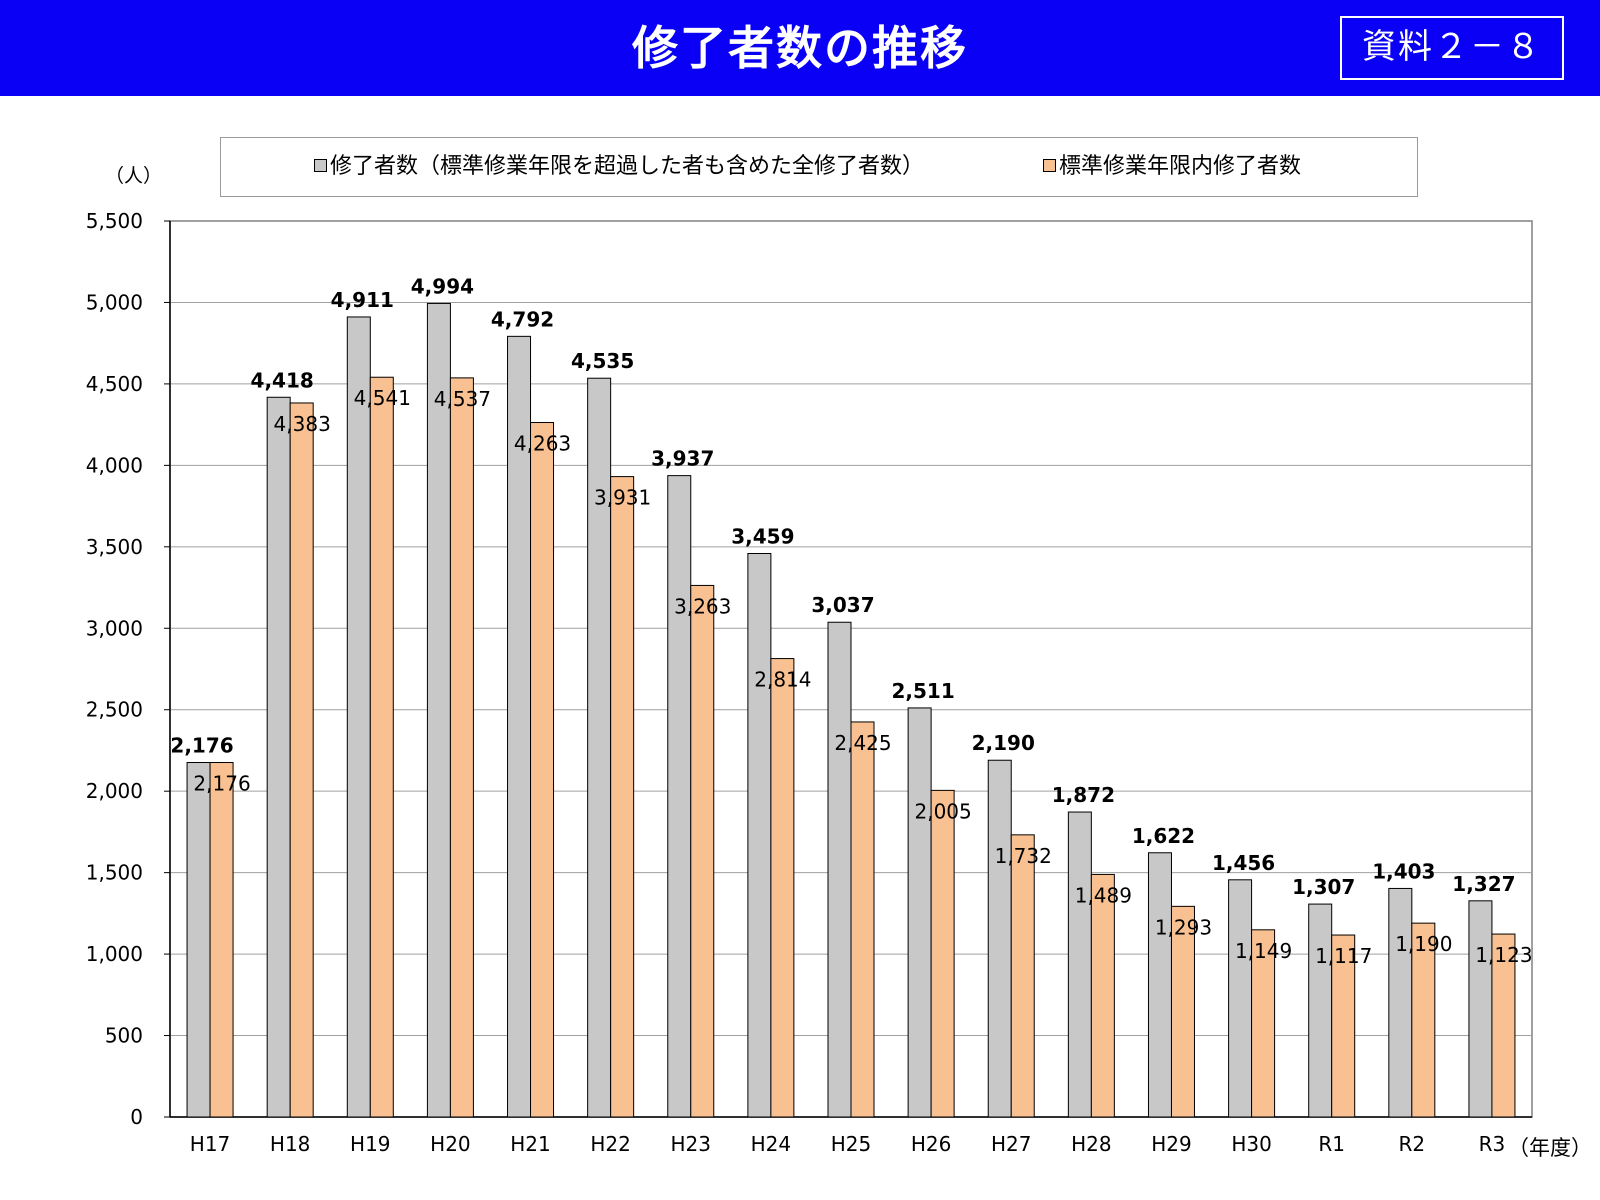 The height and width of the screenshot is (1200, 1600). What do you see at coordinates (782, 680) in the screenshot?
I see `data-label-standard-period: 2,814` at bounding box center [782, 680].